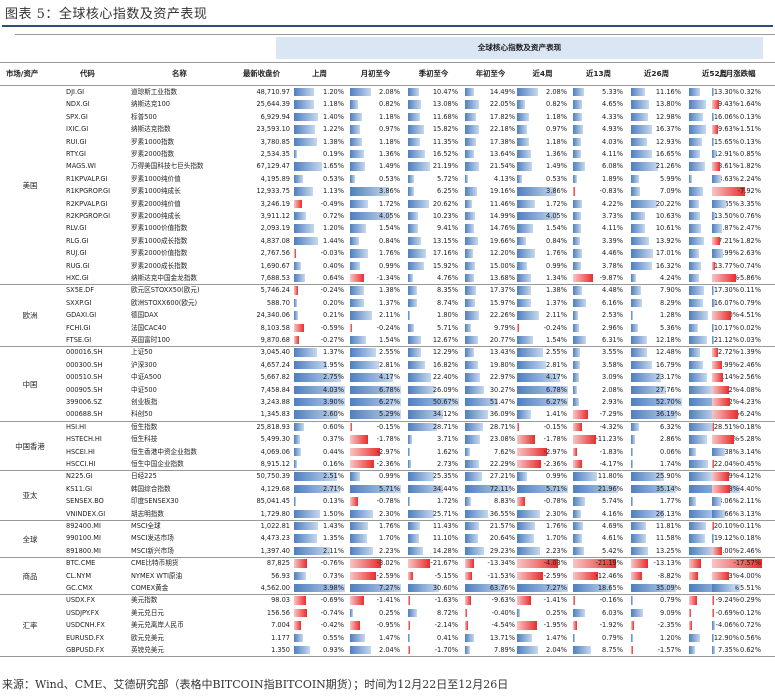 The height and width of the screenshot is (700, 775). Describe the element at coordinates (319, 538) in the screenshot. I see `perf-cell: 1.35%` at that location.